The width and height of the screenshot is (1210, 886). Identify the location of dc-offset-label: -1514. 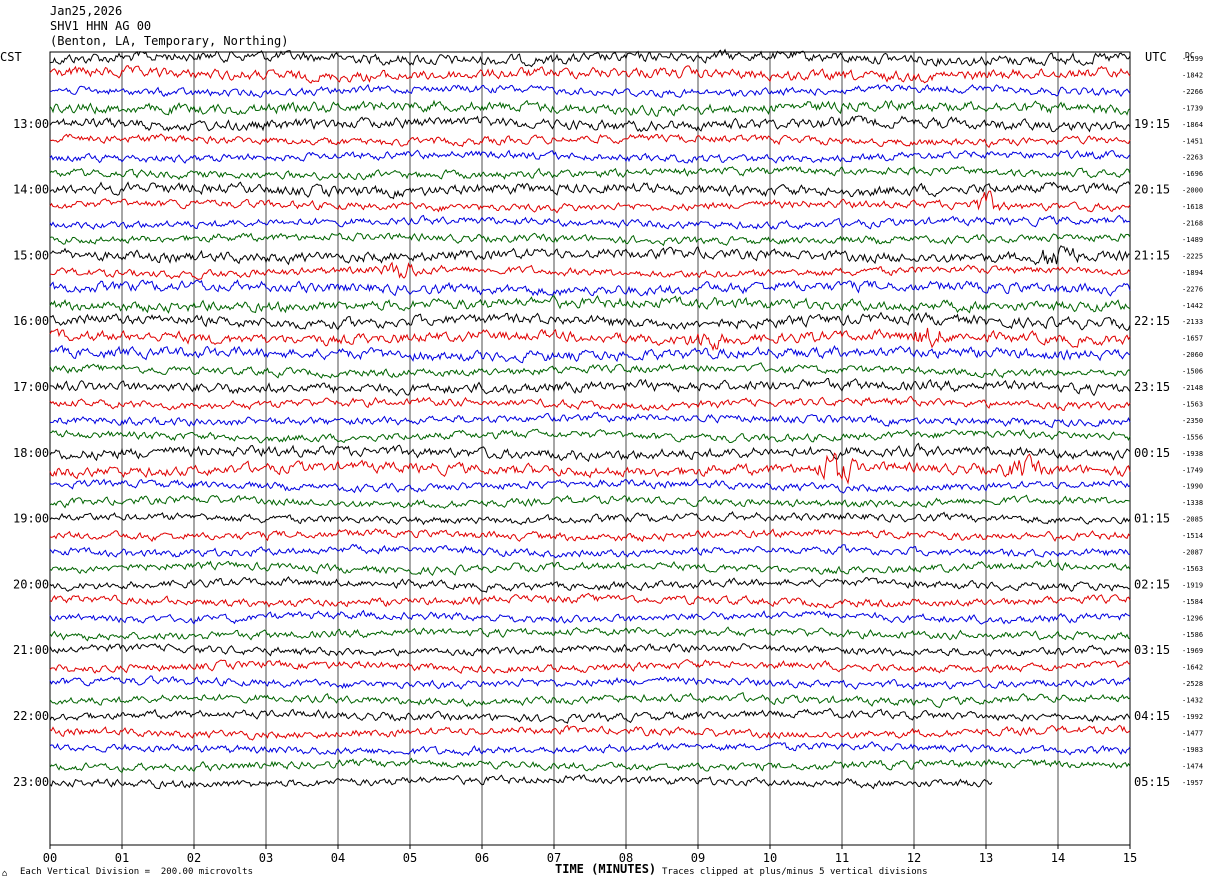
(1192, 536).